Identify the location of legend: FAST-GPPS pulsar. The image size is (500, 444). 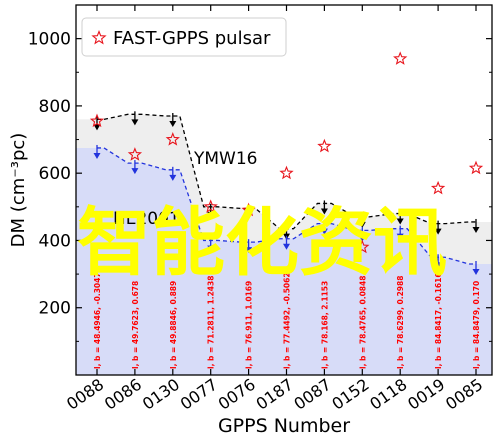
(184, 37).